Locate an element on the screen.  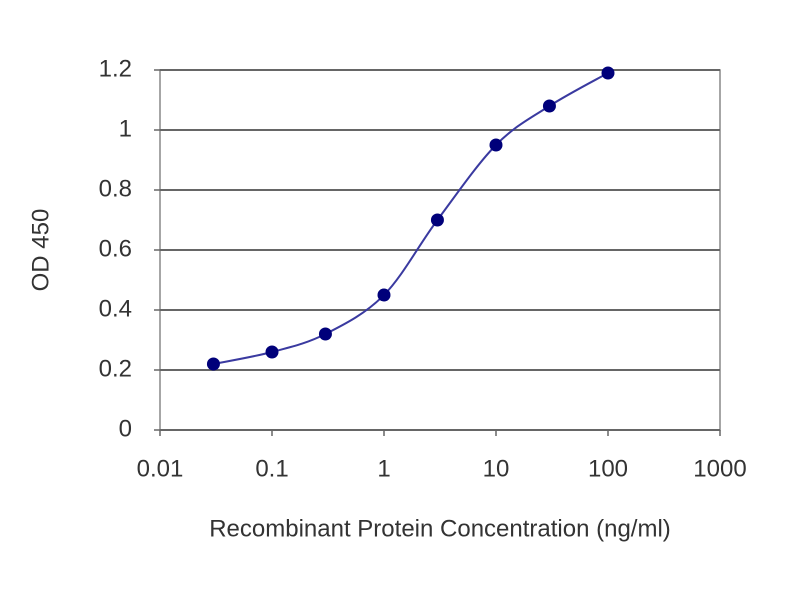
y-tick-label: 1 is located at coordinates (125, 128).